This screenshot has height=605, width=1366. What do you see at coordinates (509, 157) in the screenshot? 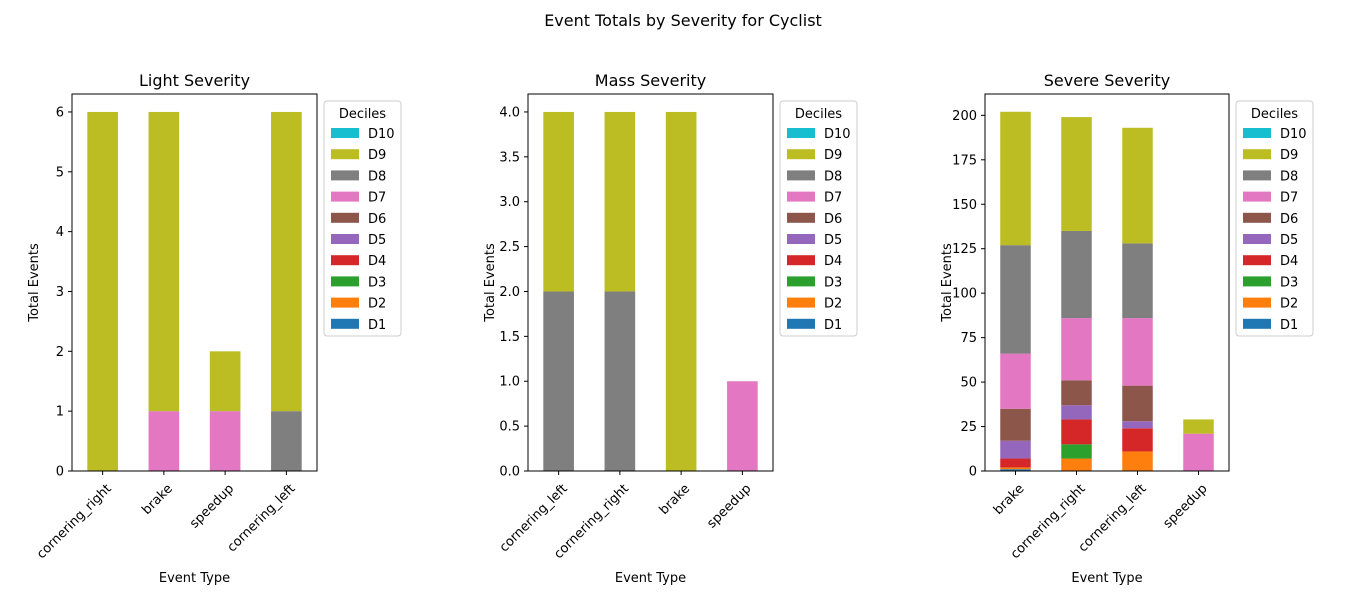
I see `y-tick-label: 3.5` at bounding box center [509, 157].